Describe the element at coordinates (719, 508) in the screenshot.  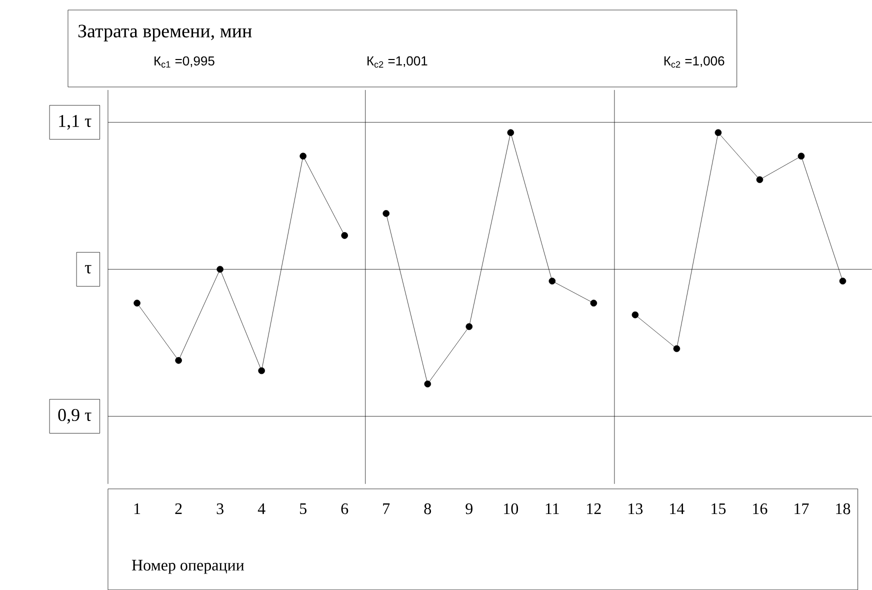
I see `x-tick-label: 15` at that location.